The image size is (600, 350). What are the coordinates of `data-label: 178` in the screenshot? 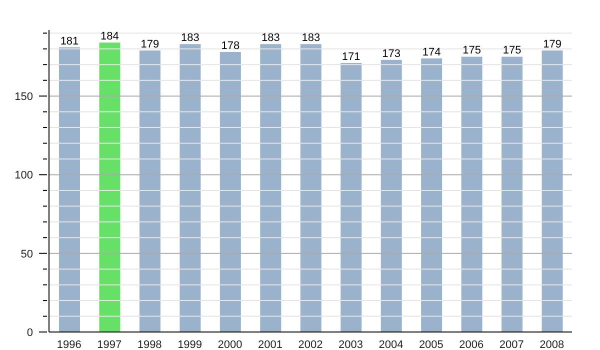 It's located at (230, 46).